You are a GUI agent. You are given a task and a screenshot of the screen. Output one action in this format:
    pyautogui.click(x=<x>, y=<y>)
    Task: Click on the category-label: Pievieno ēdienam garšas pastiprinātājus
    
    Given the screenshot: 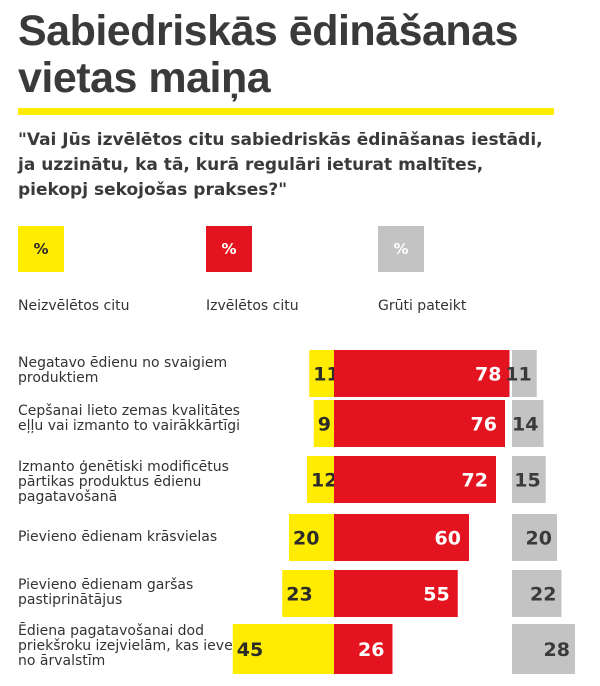 What is the action you would take?
    pyautogui.click(x=106, y=592)
    